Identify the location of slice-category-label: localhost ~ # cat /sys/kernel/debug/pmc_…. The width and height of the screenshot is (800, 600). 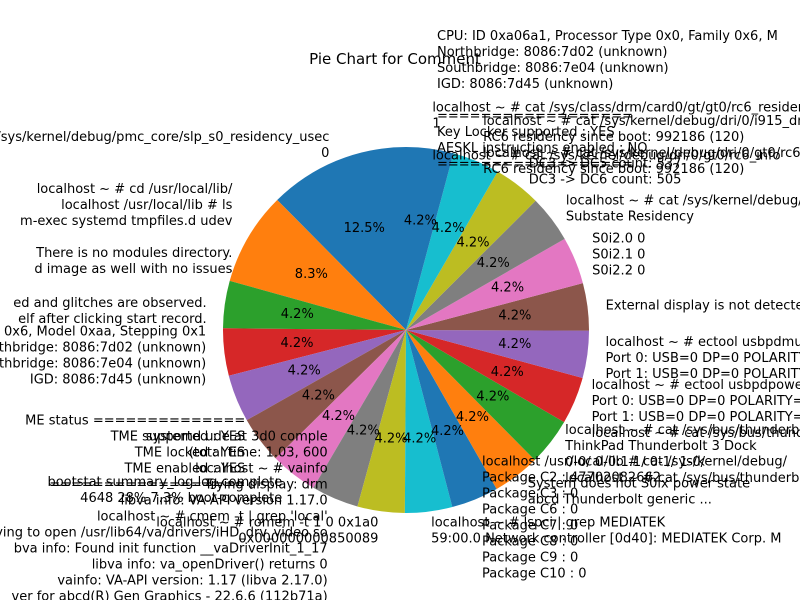
(683, 209).